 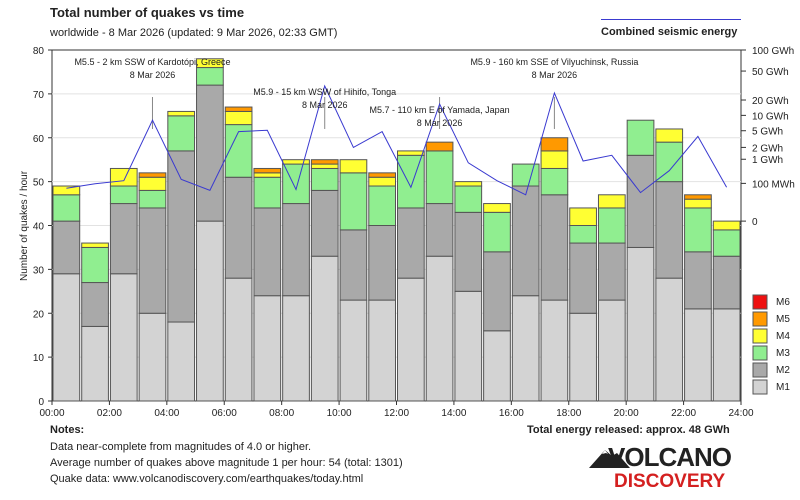 What do you see at coordinates (783, 370) in the screenshot?
I see `legend-label-m2: M2` at bounding box center [783, 370].